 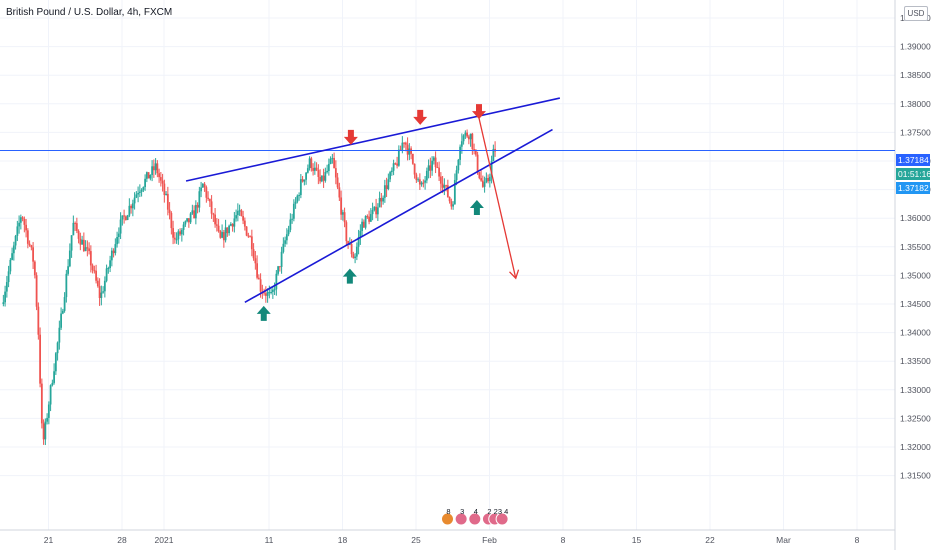 What do you see at coordinates (263, 313) in the screenshot?
I see `bullish-arrow-icon` at bounding box center [263, 313].